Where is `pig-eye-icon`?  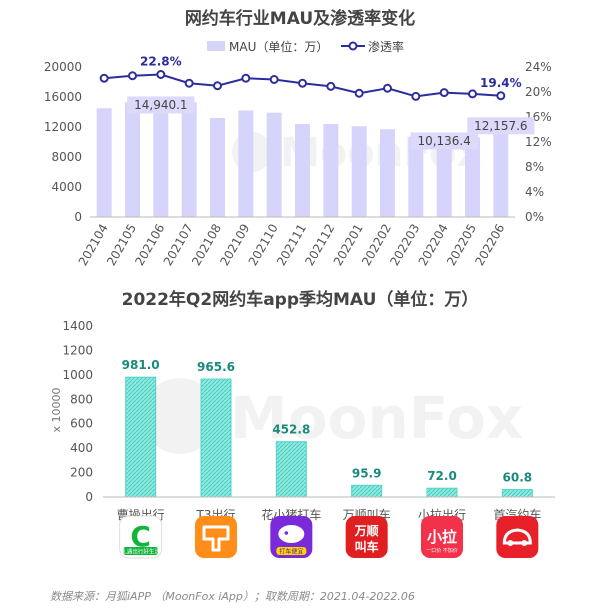 pig-eye-icon is located at coordinates (286, 533).